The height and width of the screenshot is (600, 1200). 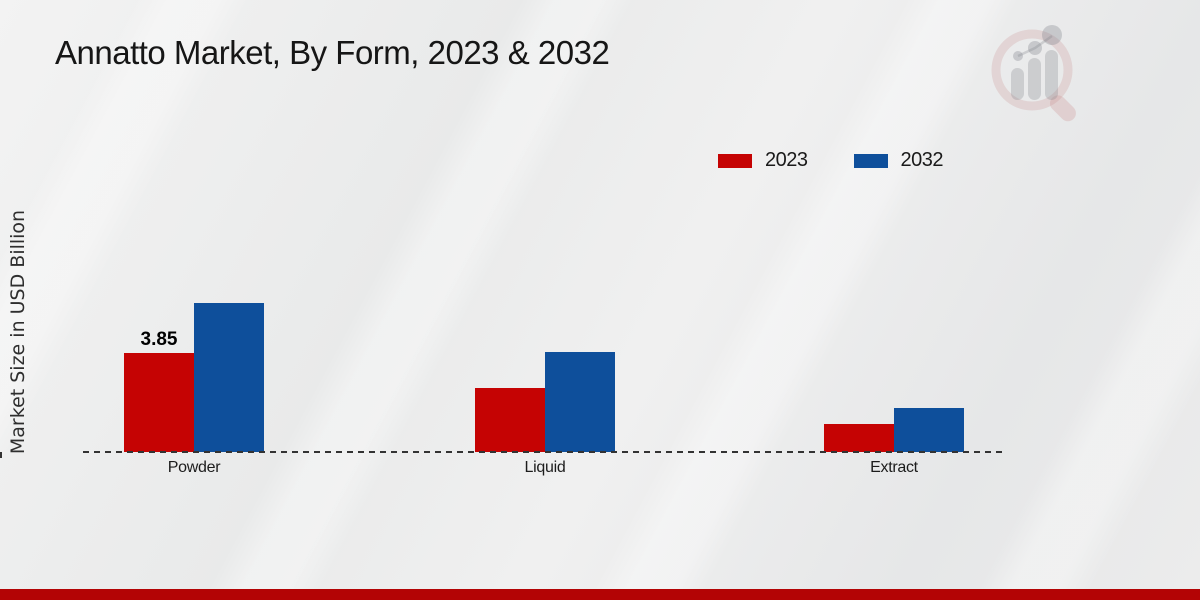 I want to click on bar-2023-extract, so click(x=859, y=438).